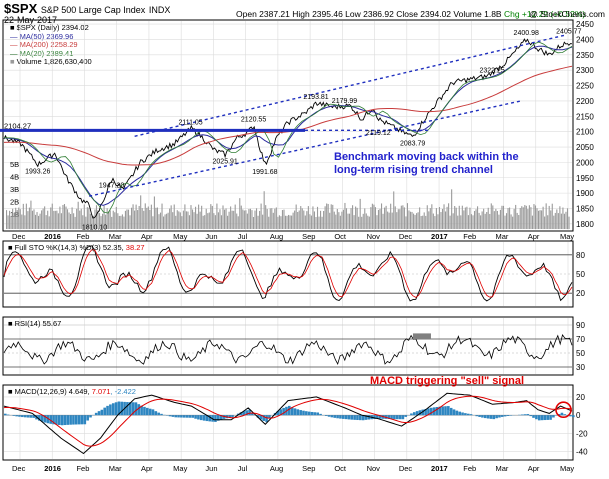 This screenshot has width=609, height=479. What do you see at coordinates (421, 336) in the screenshot?
I see `rsi-overbought-fill` at bounding box center [421, 336].